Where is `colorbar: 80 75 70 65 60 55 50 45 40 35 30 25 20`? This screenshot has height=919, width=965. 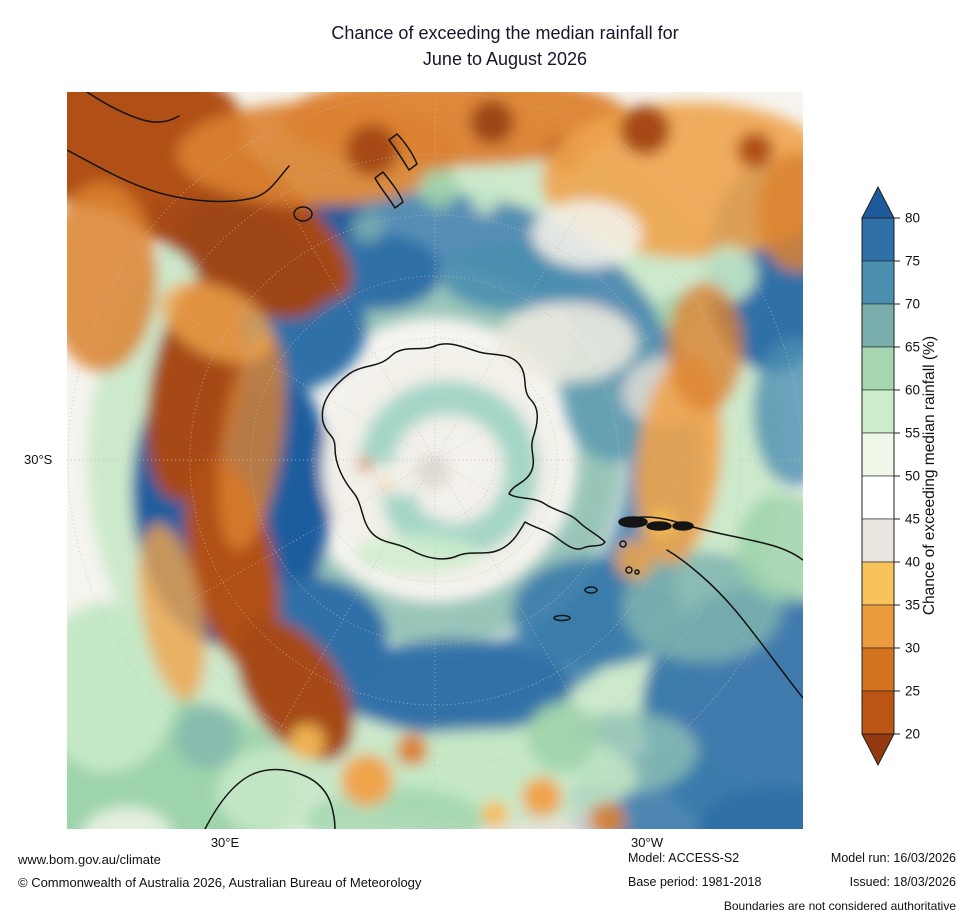
colorbar: 80 75 70 65 60 55 50 45 40 35 30 25 20 is located at coordinates (911, 478).